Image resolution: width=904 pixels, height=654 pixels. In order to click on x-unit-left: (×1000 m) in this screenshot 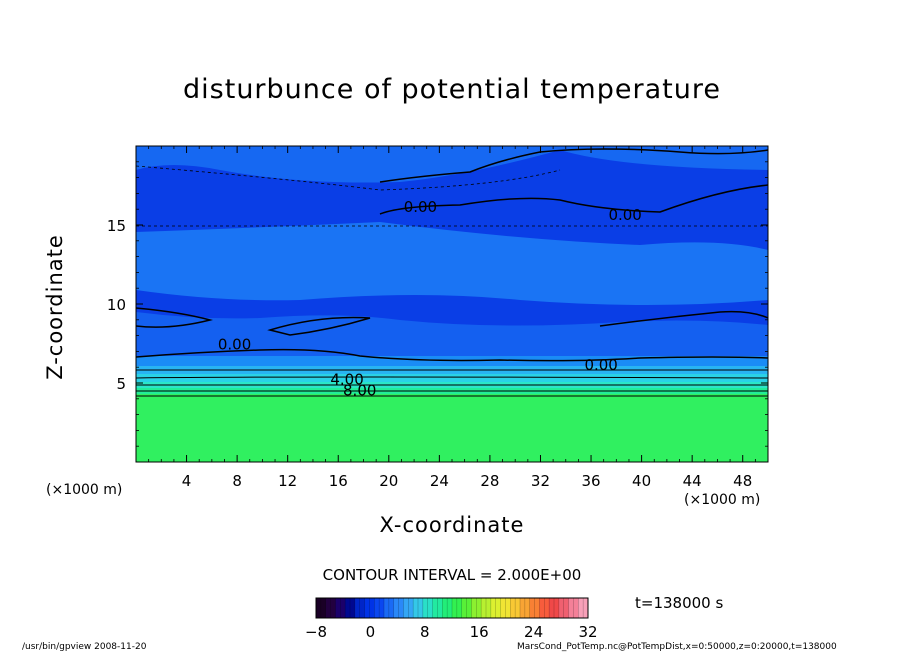, I will do `click(84, 490)`.